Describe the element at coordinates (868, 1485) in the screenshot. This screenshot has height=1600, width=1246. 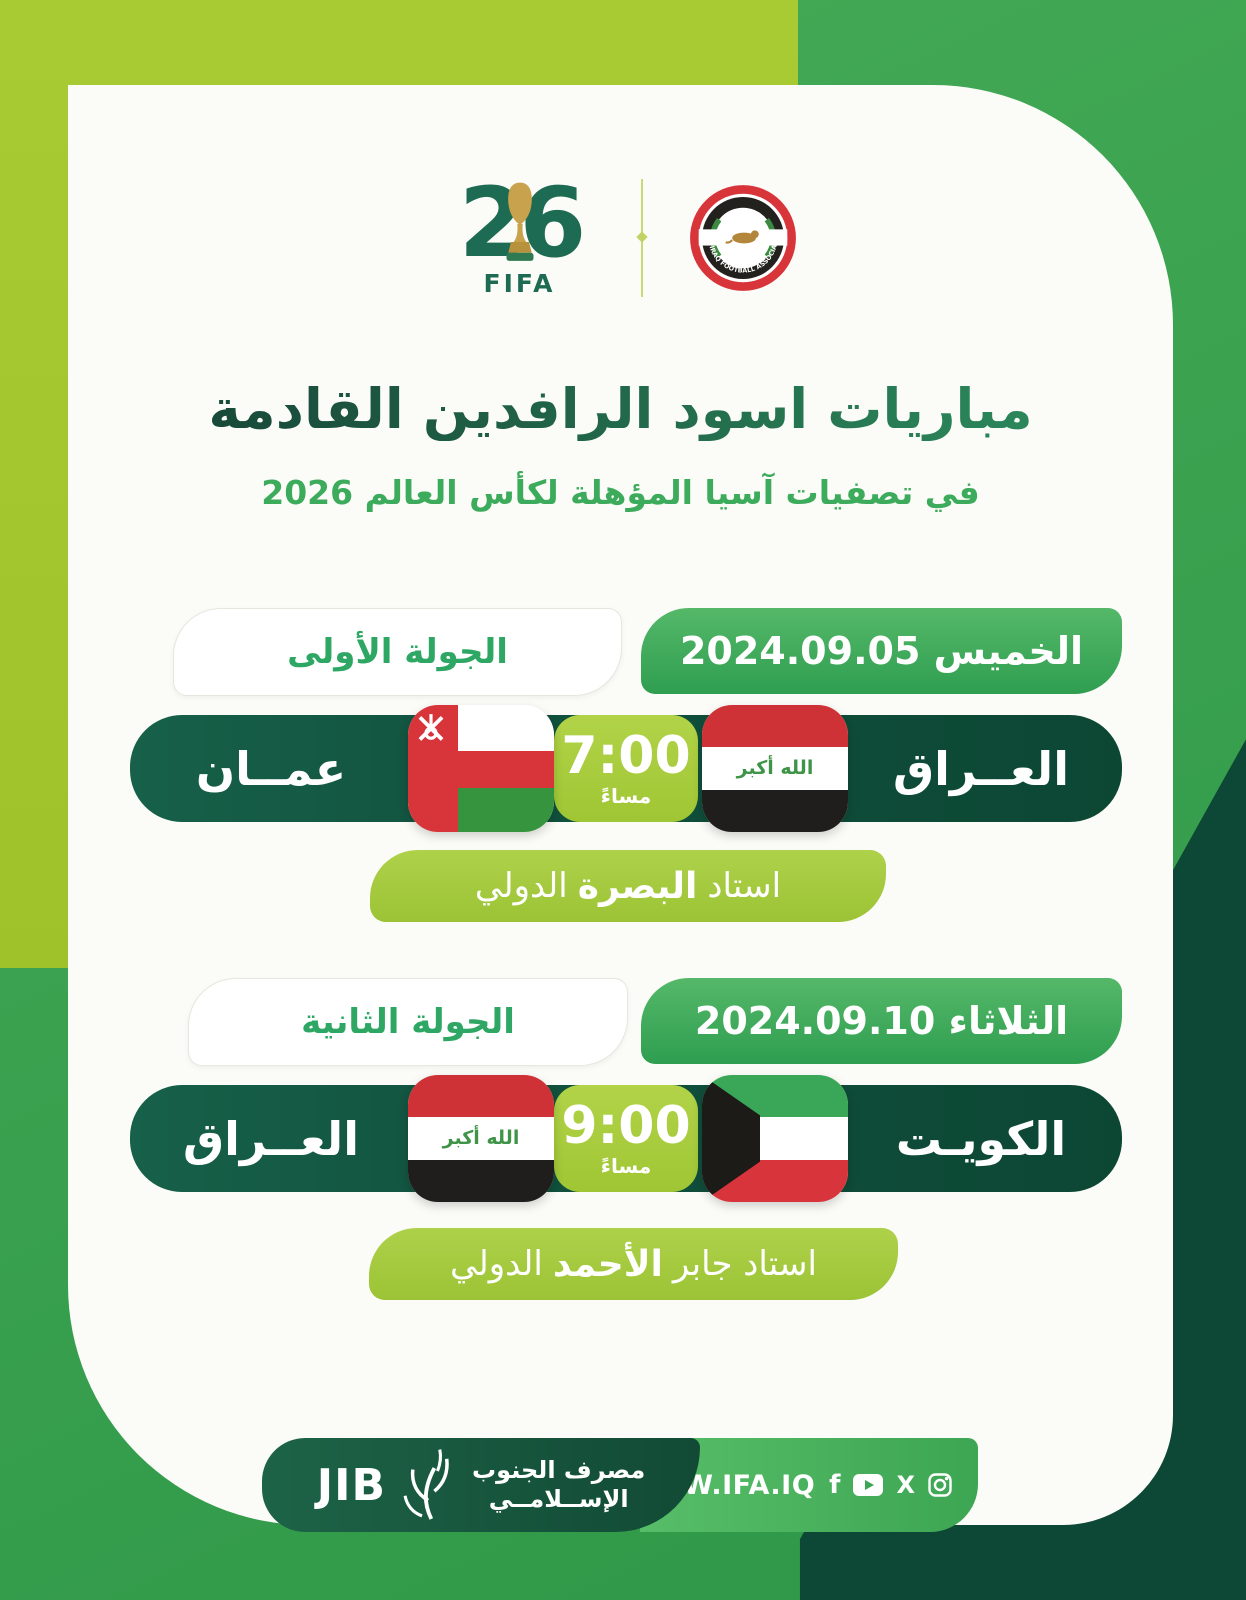
I see `youtube-icon` at that location.